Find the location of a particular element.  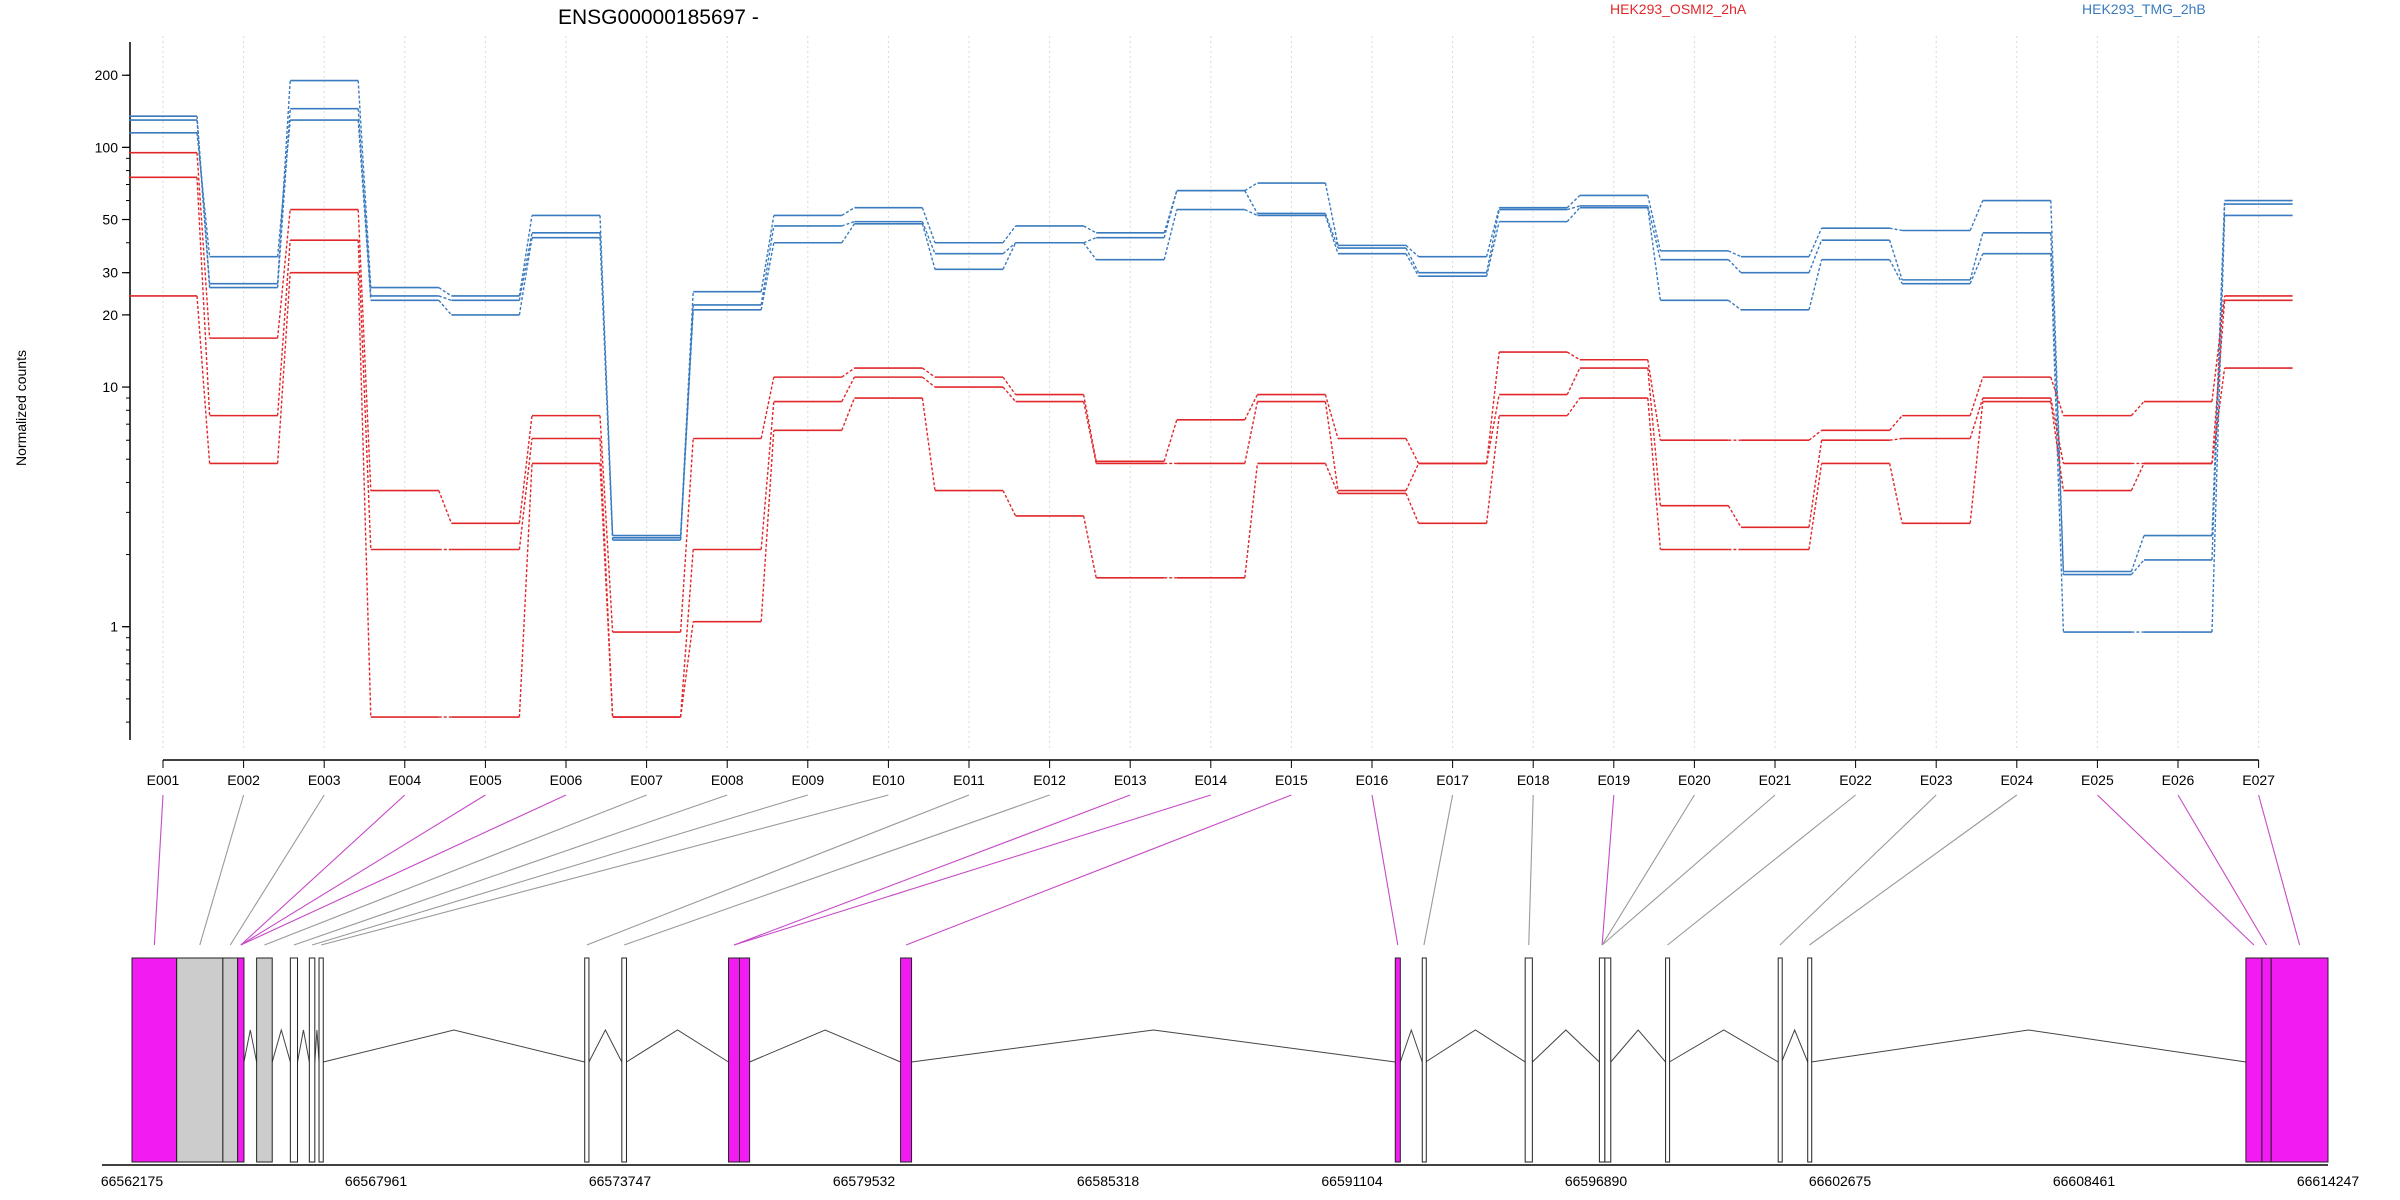

genomic-axis-label: 66579532 is located at coordinates (864, 1181).